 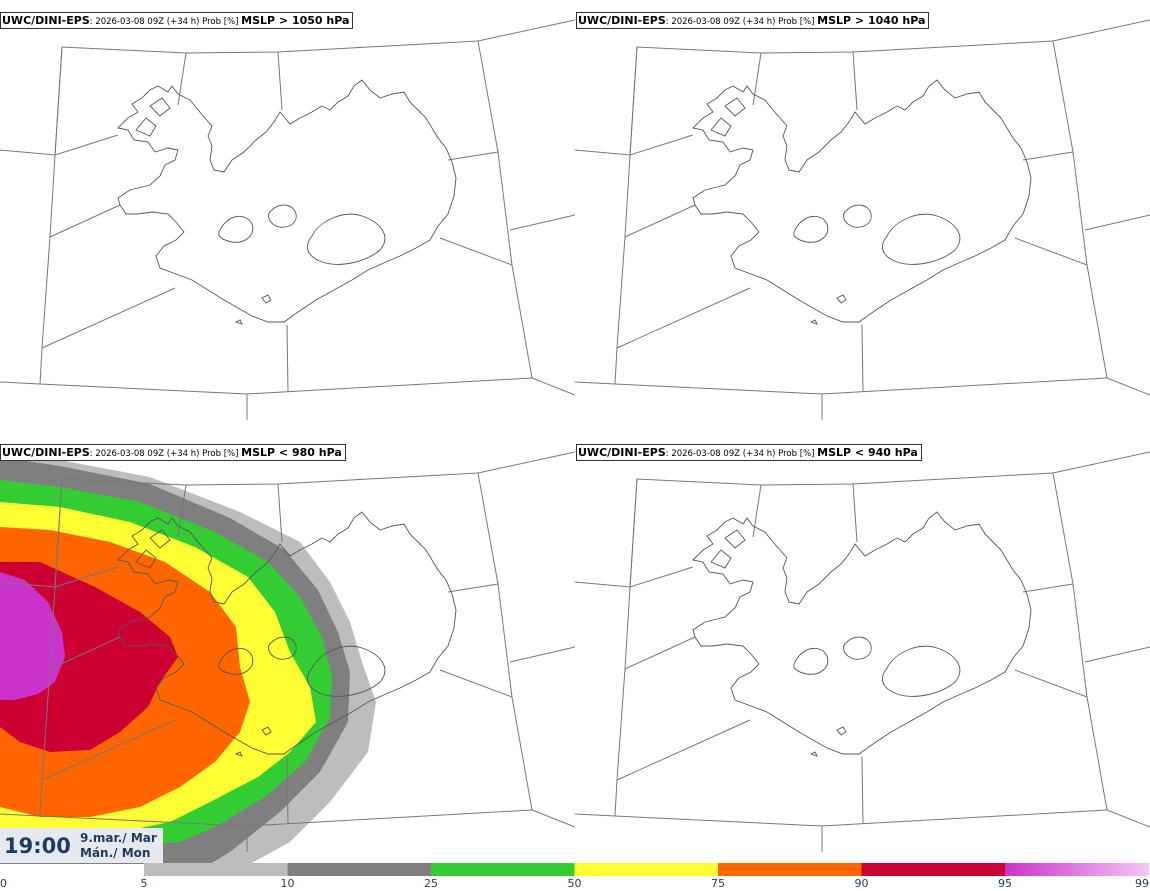 I want to click on colorbar-tick-label: 5, so click(x=144, y=883).